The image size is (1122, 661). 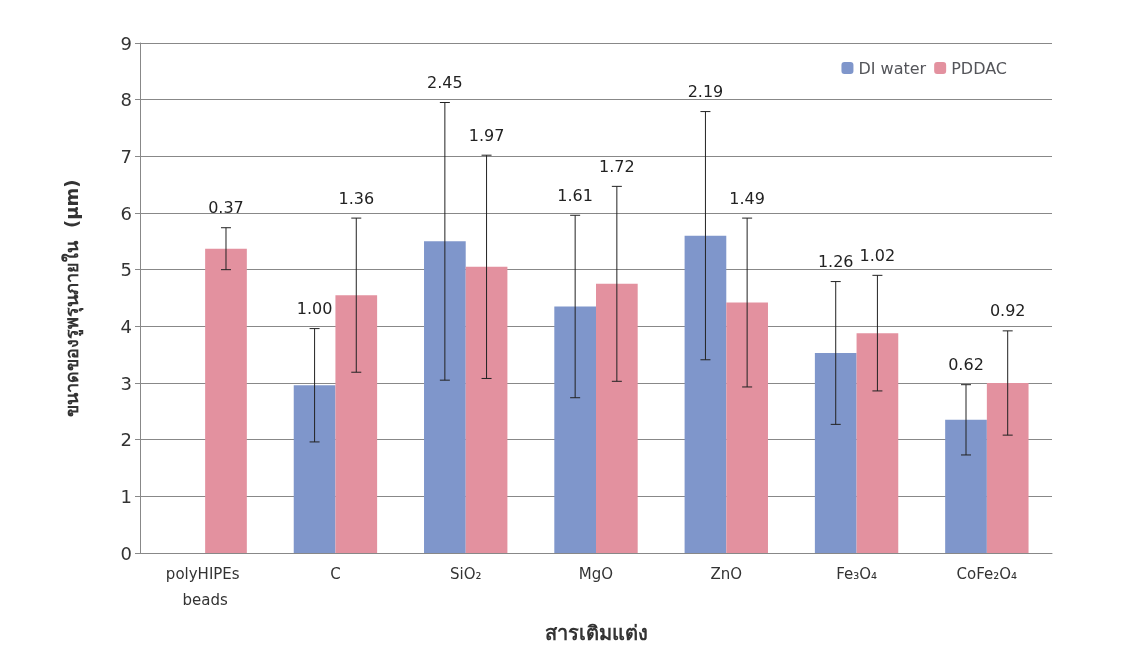 What do you see at coordinates (747, 198) in the screenshot?
I see `annotation: 1.49` at bounding box center [747, 198].